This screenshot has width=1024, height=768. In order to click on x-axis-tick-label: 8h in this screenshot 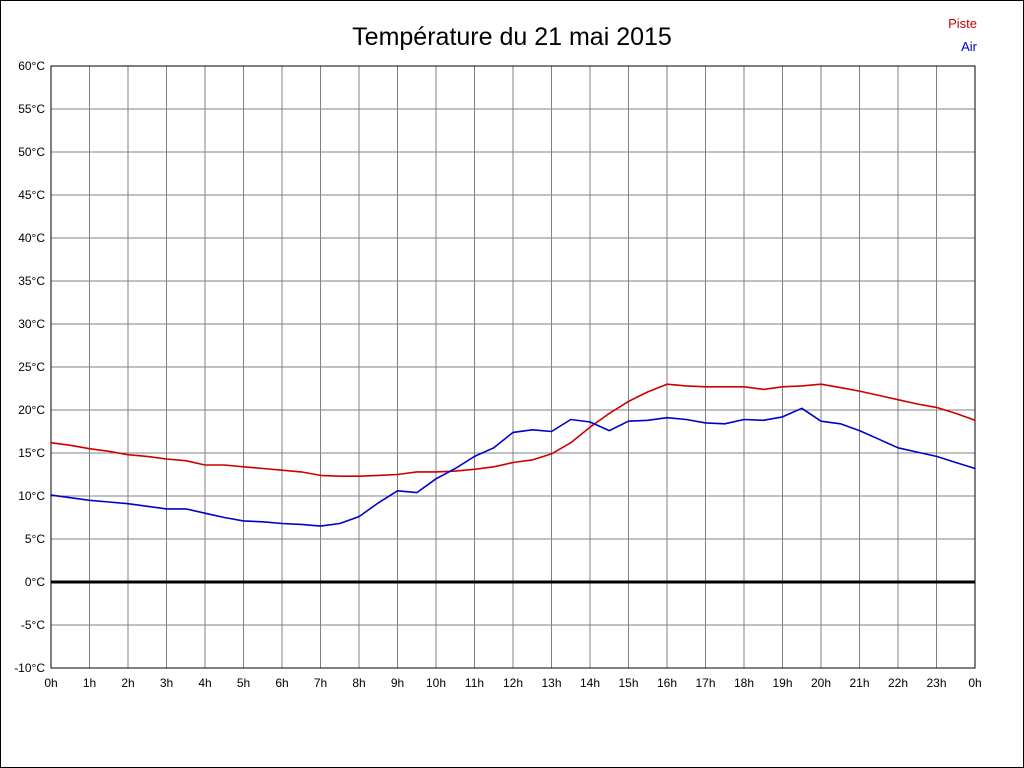, I will do `click(358, 683)`.